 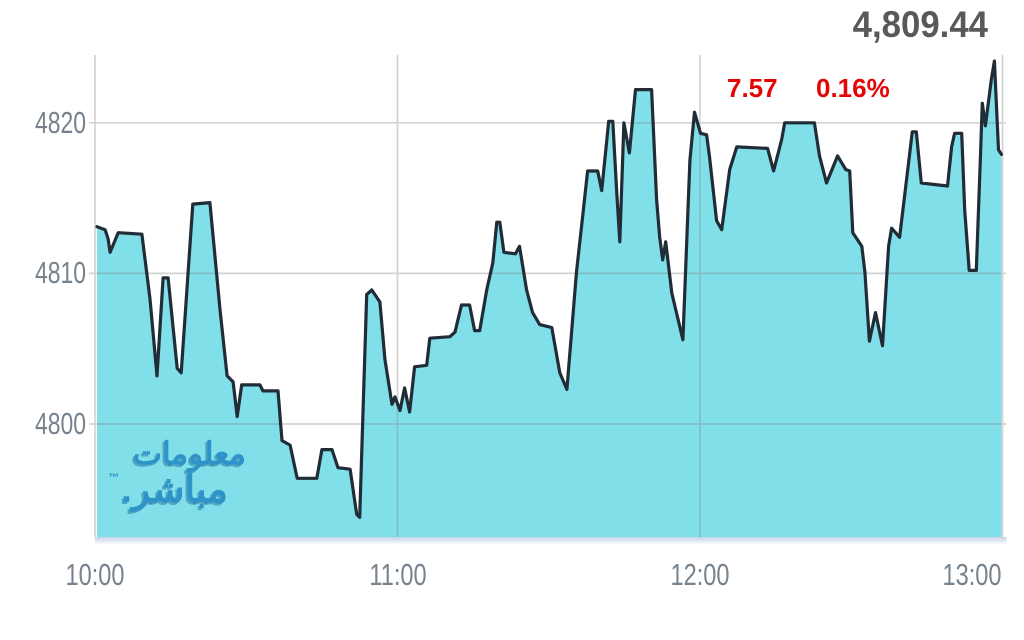 I want to click on y-tick-label: 4820, so click(x=60, y=122).